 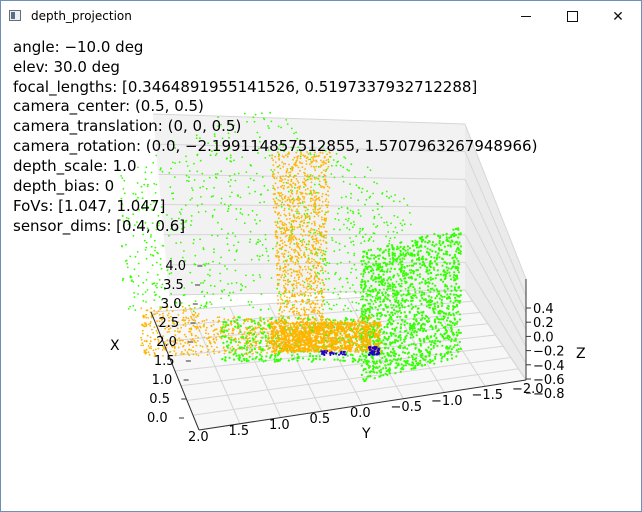 I want to click on maximize-button, so click(x=572, y=16).